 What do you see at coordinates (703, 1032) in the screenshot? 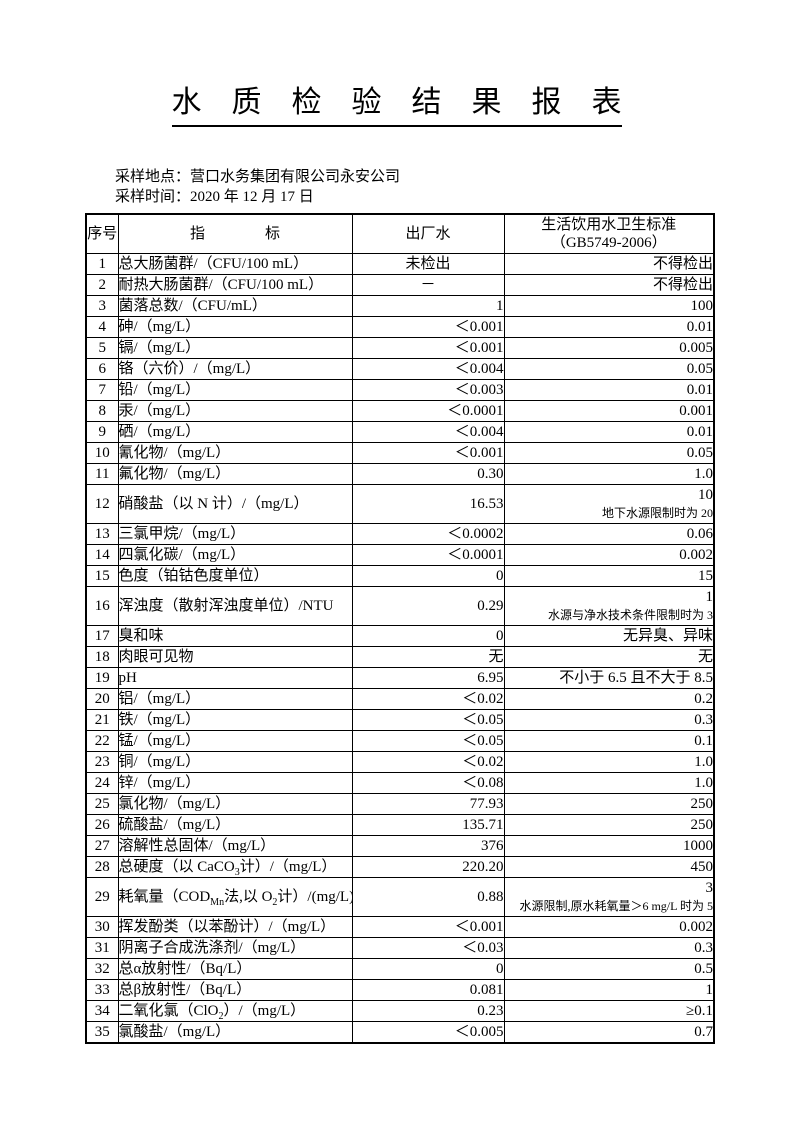
I see `row-standard-value: 0.7` at bounding box center [703, 1032].